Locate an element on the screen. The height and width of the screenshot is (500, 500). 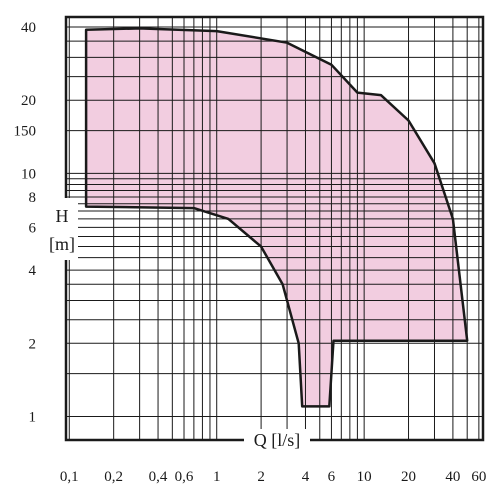
x-tick-label: 0,2 is located at coordinates (113, 477).